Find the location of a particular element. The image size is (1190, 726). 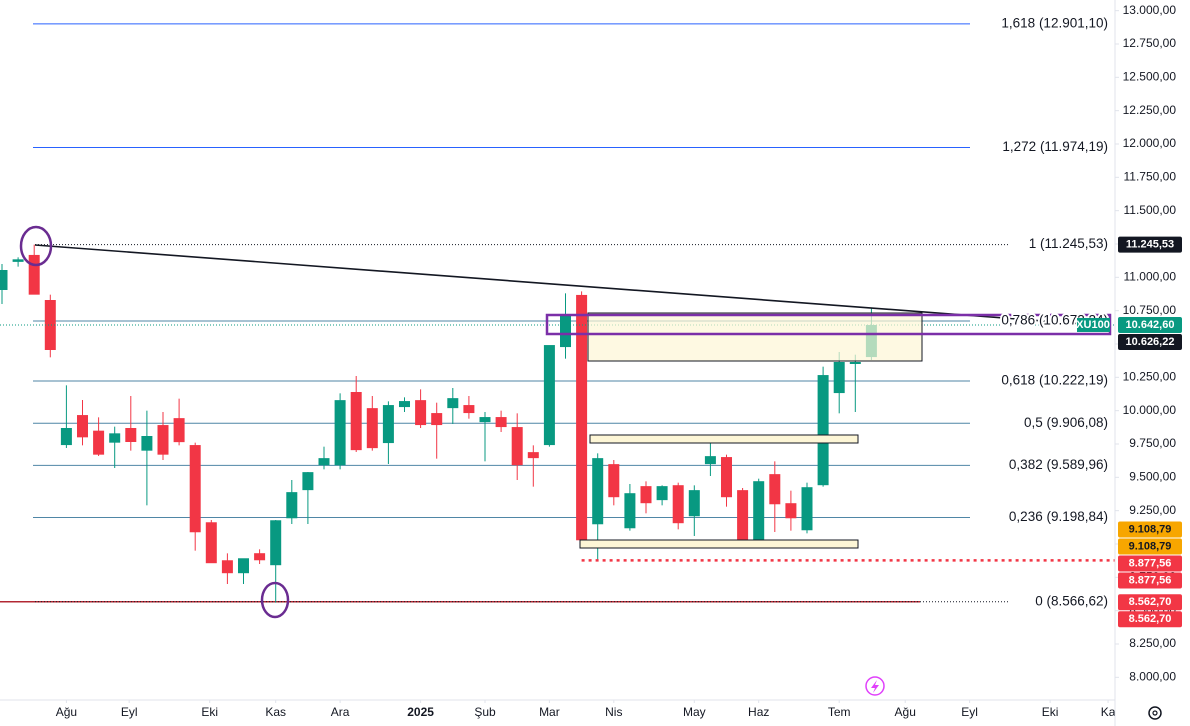

fib-label: 0 (8.566,62) is located at coordinates (1071, 600).